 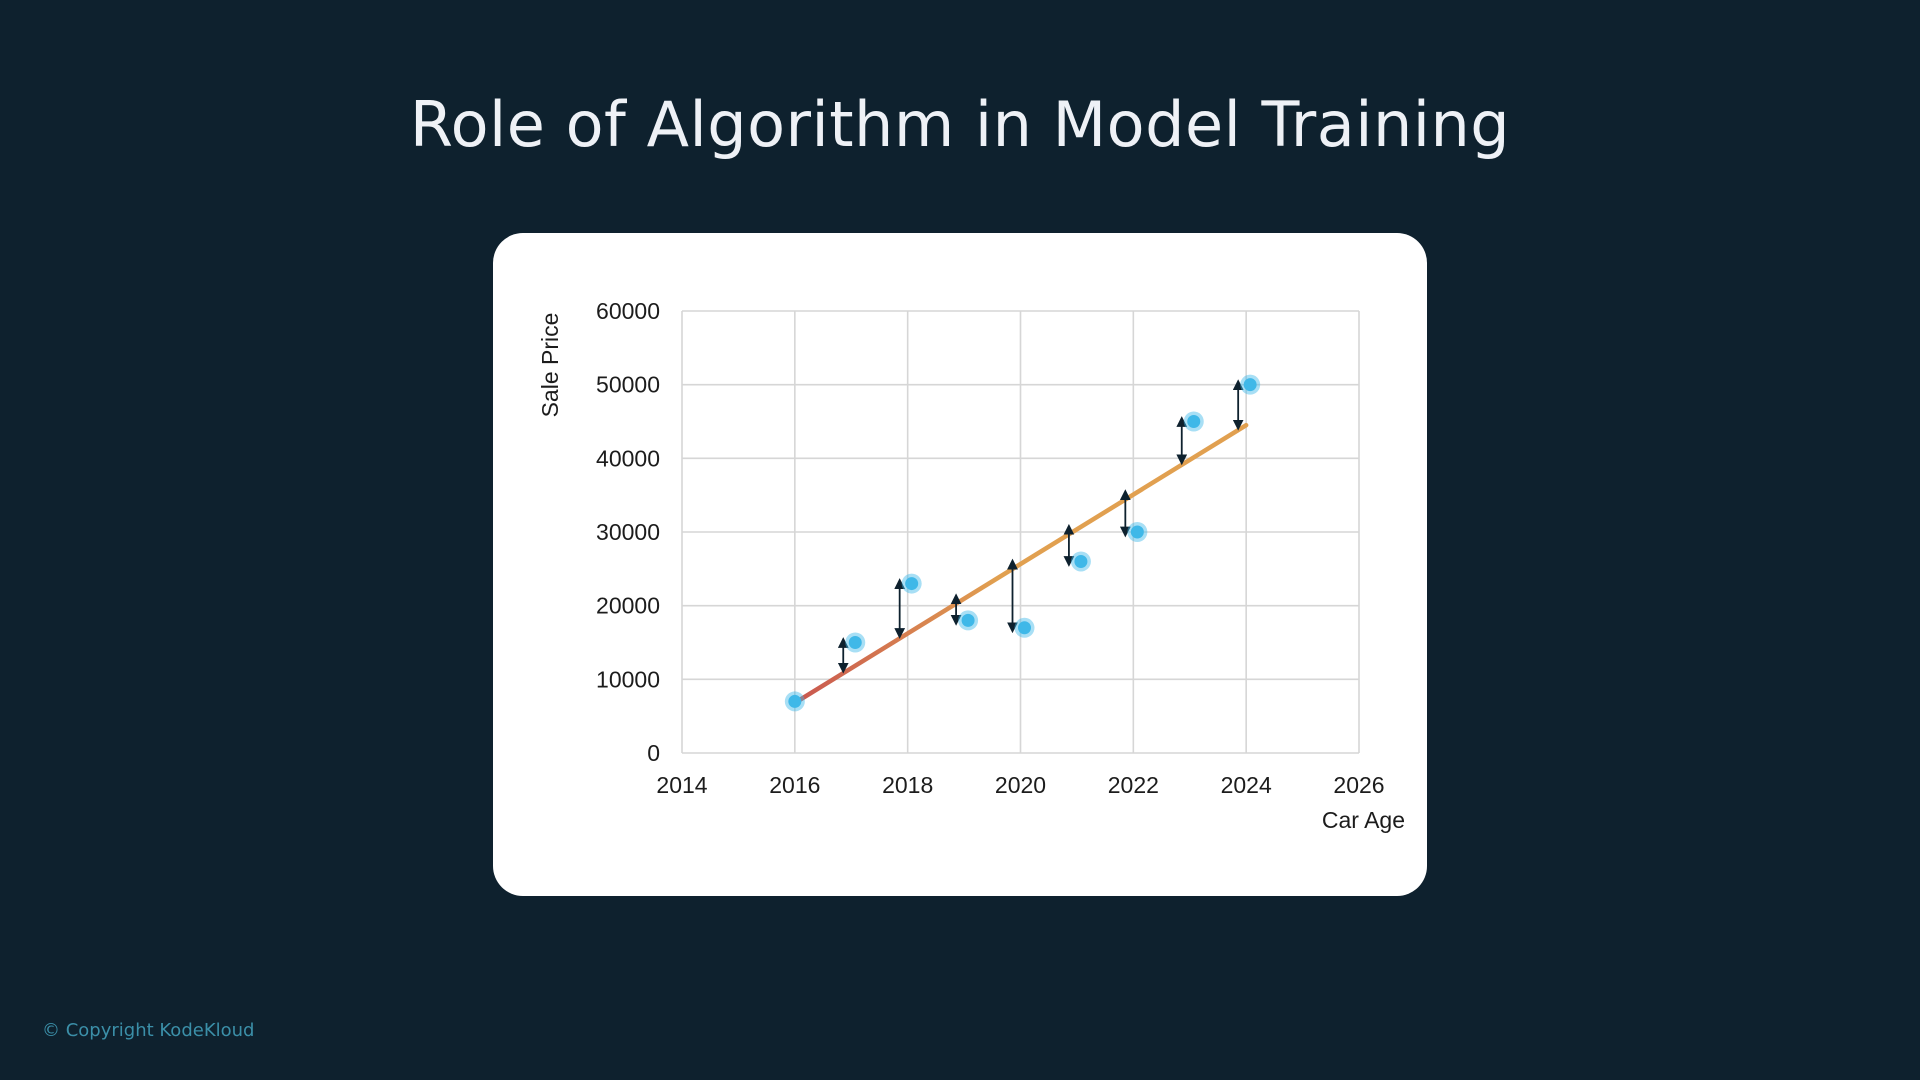 What do you see at coordinates (794, 785) in the screenshot?
I see `x-tick-label: 2016` at bounding box center [794, 785].